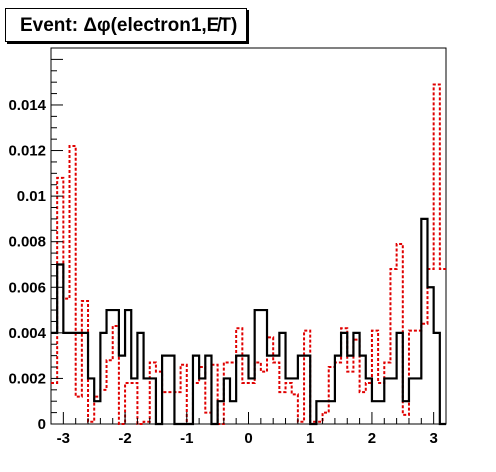  Describe the element at coordinates (27, 333) in the screenshot. I see `y-tick-label: 0.004` at that location.